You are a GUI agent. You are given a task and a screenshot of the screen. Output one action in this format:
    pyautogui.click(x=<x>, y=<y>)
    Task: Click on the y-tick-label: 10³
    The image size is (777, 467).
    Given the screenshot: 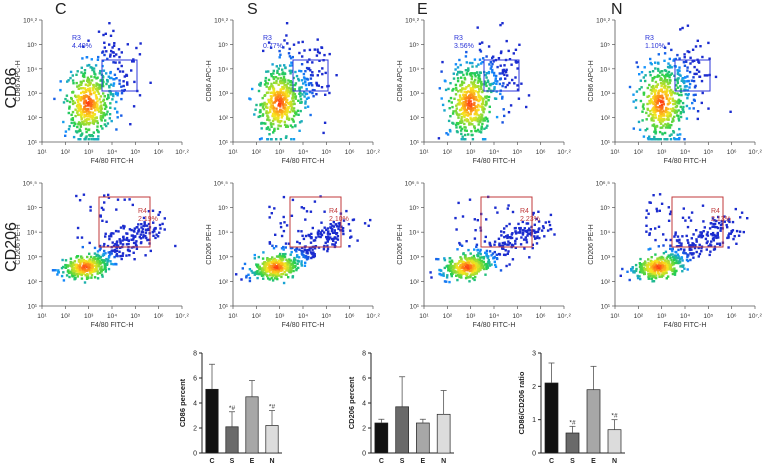 What is the action you would take?
    pyautogui.click(x=33, y=257)
    